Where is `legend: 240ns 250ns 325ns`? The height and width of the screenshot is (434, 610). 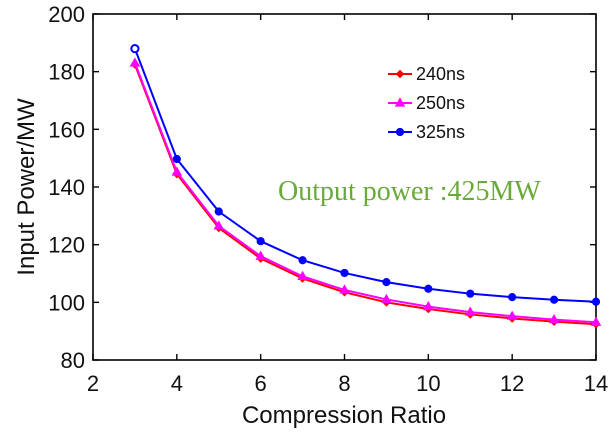
legend: 240ns 250ns 325ns is located at coordinates (426, 103).